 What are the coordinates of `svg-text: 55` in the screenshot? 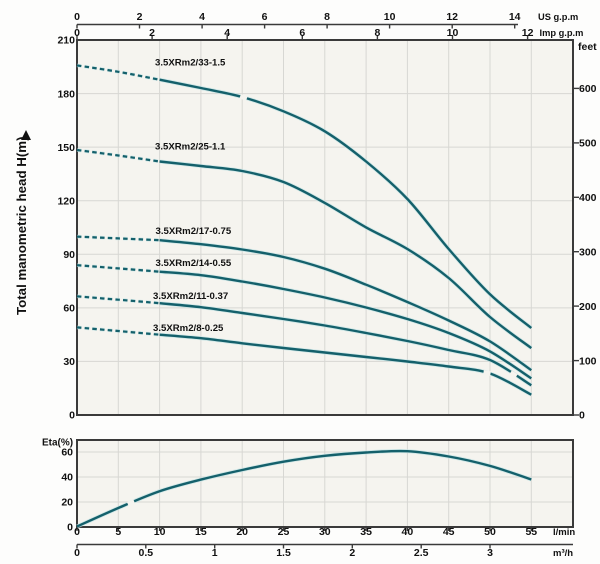 It's located at (531, 532).